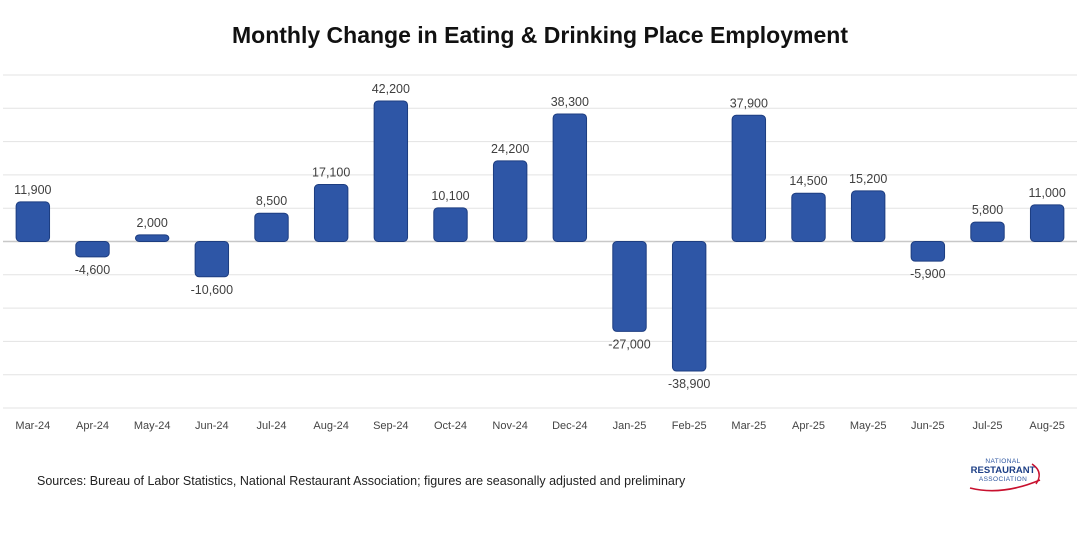 Image resolution: width=1080 pixels, height=545 pixels. Describe the element at coordinates (689, 384) in the screenshot. I see `data-label: -38,900` at that location.